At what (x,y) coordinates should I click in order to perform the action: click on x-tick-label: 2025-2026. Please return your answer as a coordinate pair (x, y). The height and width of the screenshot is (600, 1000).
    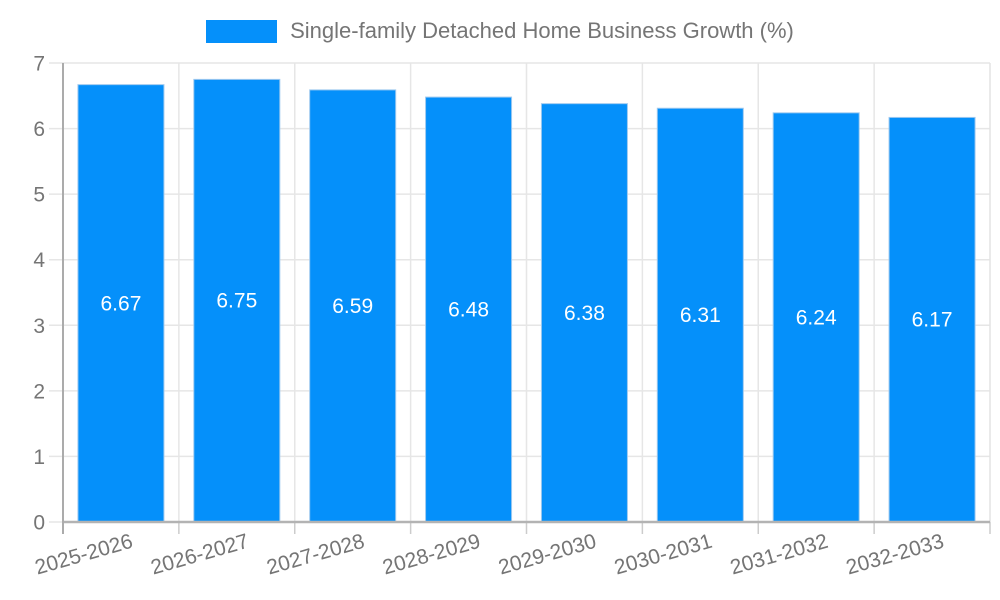
    Looking at the image, I should click on (83, 555).